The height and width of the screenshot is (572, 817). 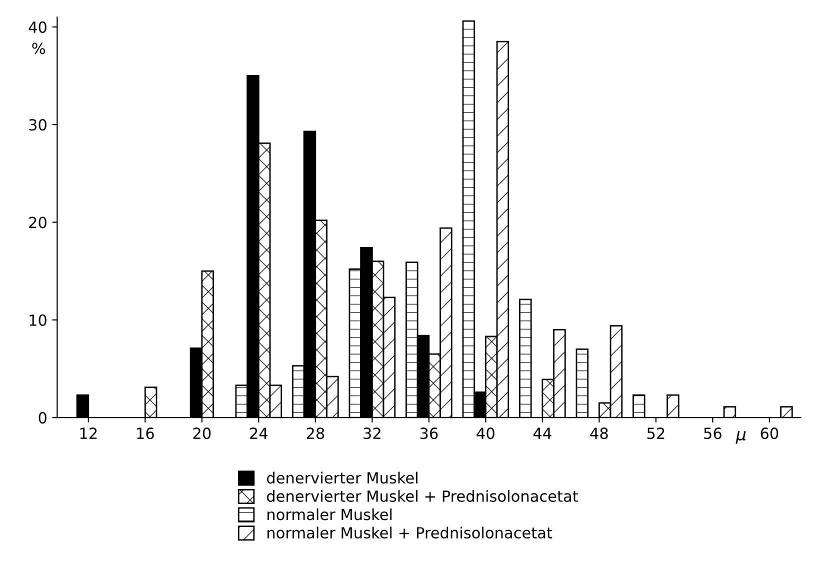 I want to click on x-tick-label: 44, so click(x=542, y=433).